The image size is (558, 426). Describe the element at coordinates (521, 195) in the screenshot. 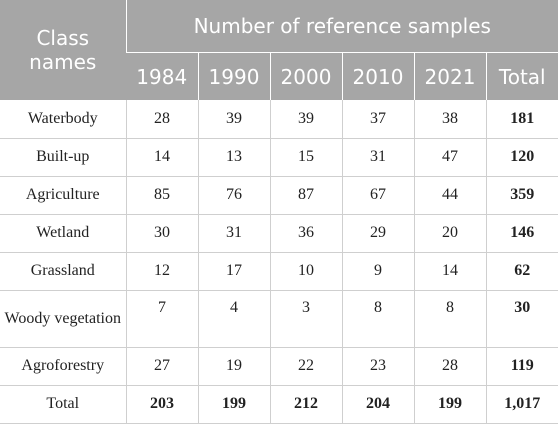

I see `row-total-cell: 359` at that location.